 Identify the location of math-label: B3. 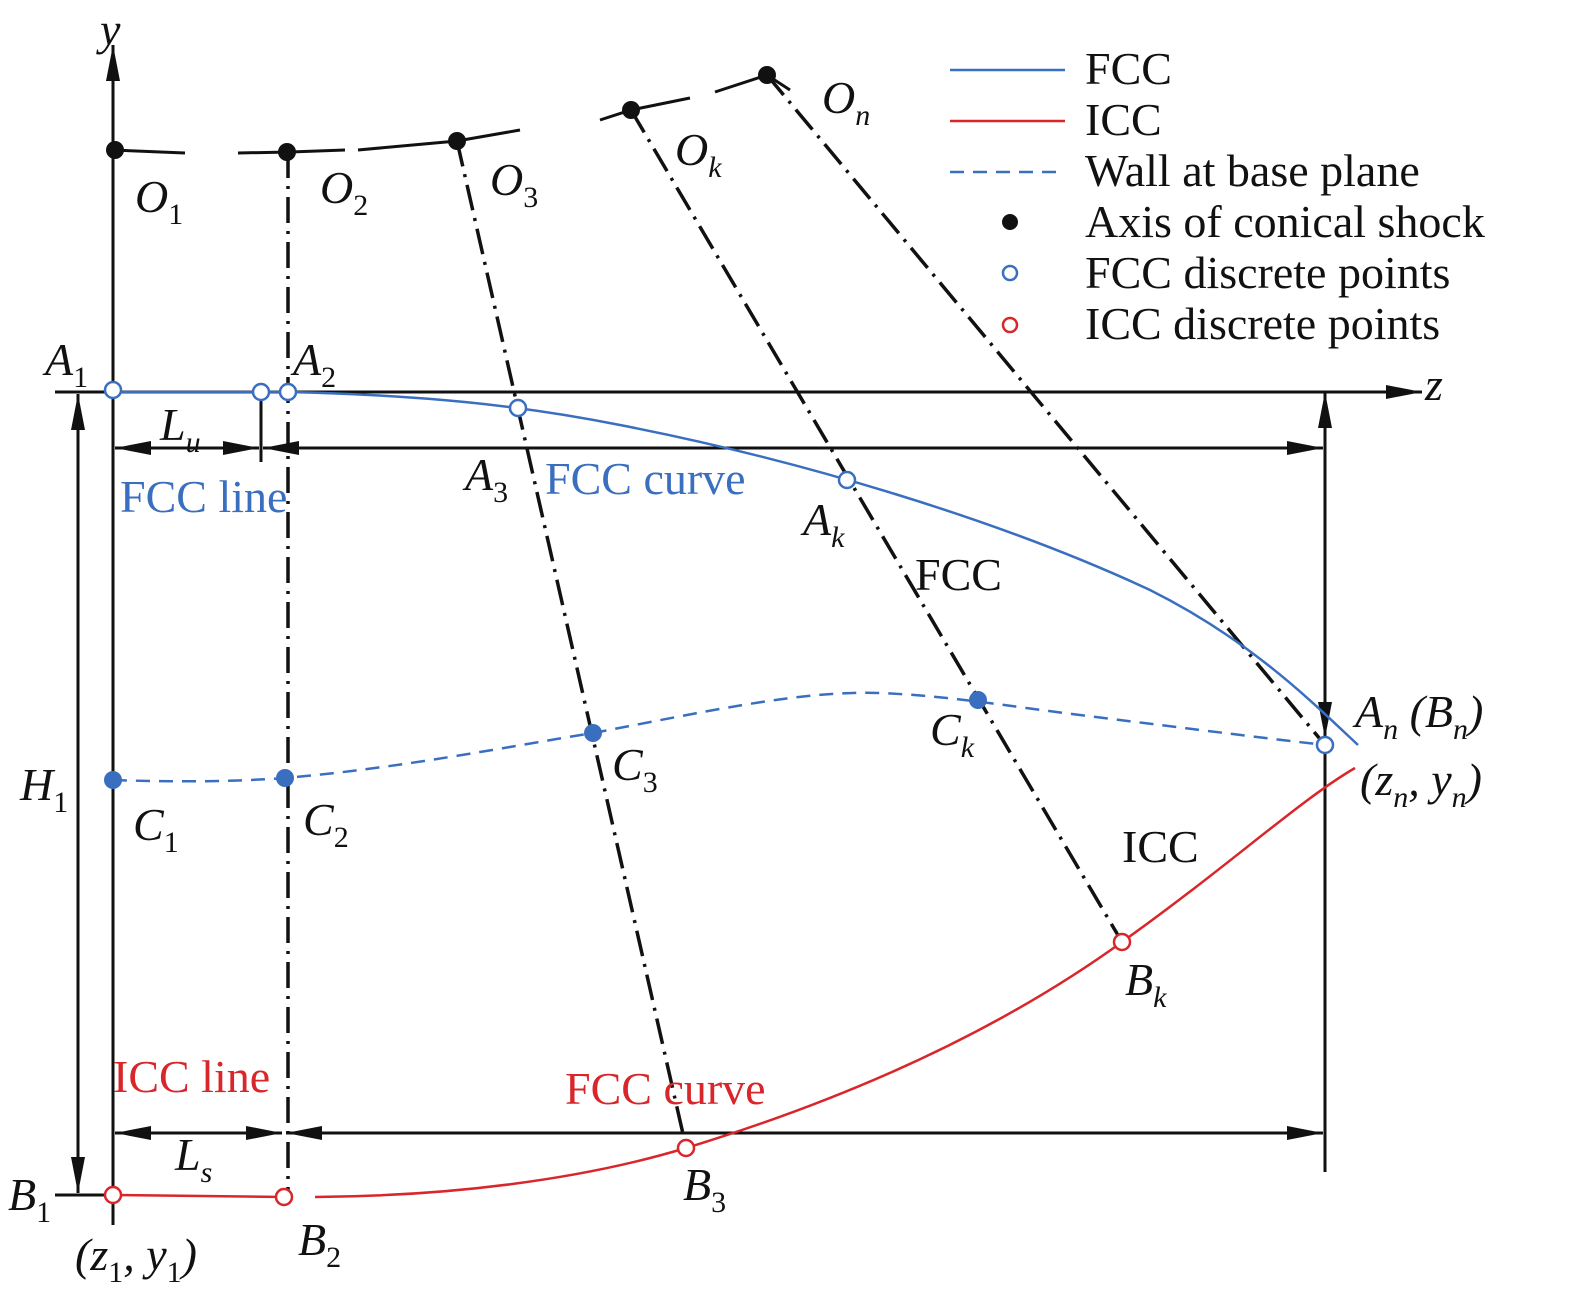
(704, 1189).